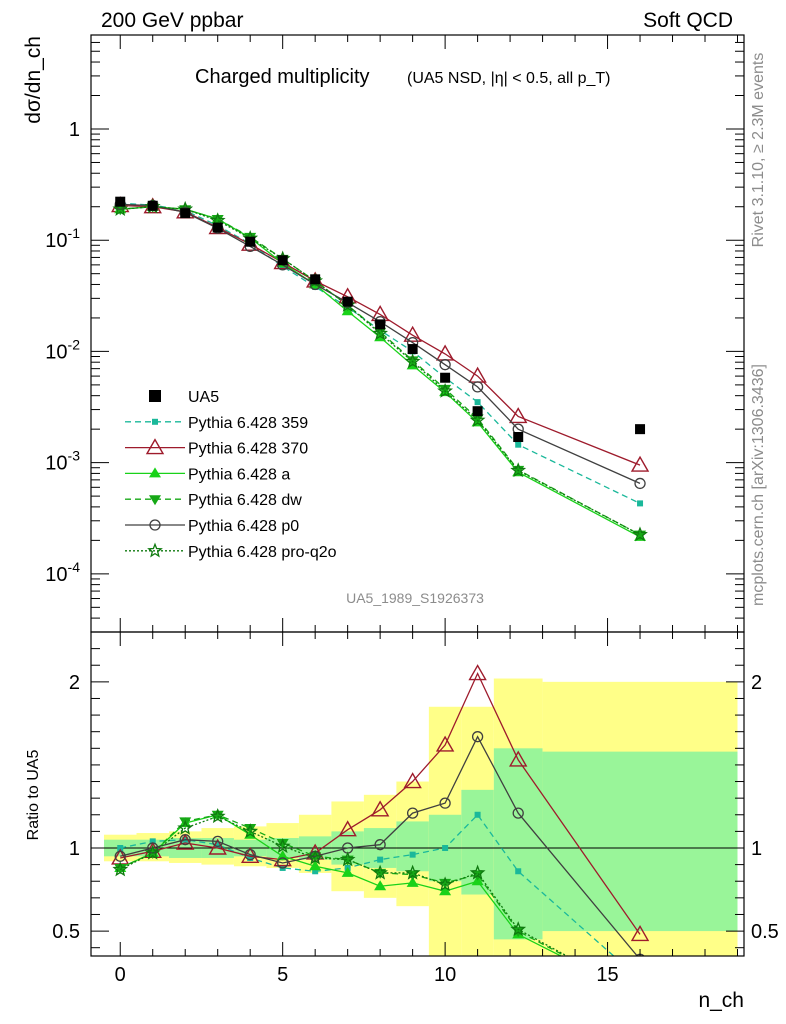  I want to click on band-inner, so click(518, 844).